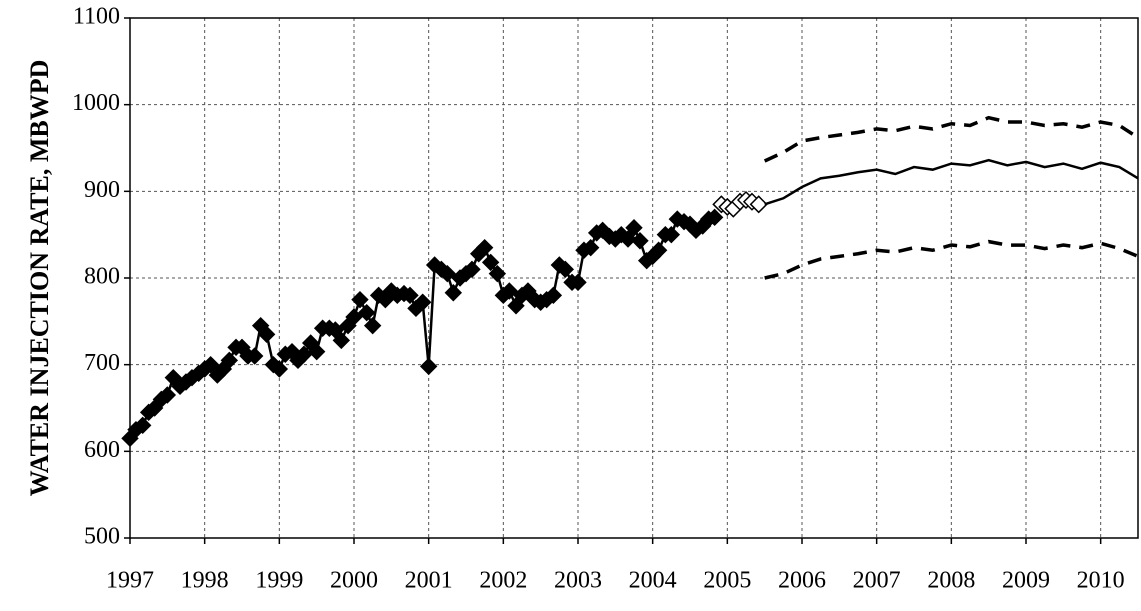 The image size is (1141, 611). What do you see at coordinates (429, 581) in the screenshot?
I see `x-tick-label: 2001` at bounding box center [429, 581].